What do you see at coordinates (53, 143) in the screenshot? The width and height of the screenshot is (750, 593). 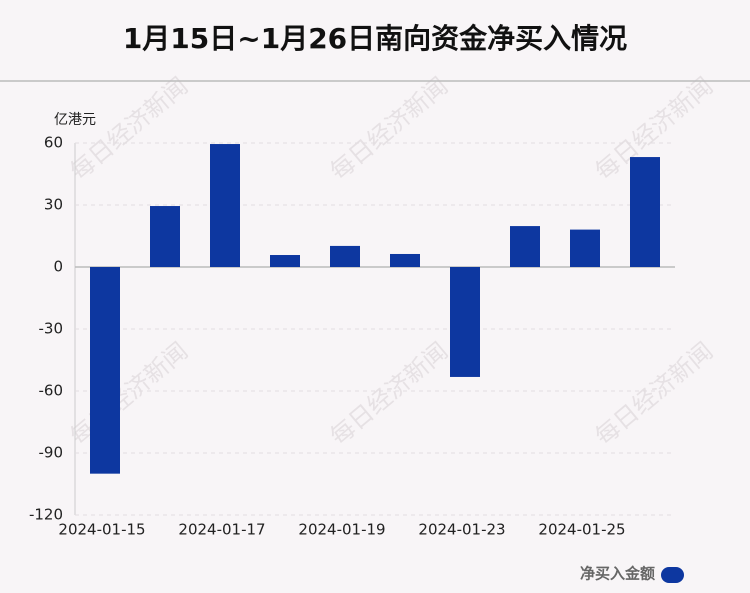 I see `y-tick-label: 60` at bounding box center [53, 143].